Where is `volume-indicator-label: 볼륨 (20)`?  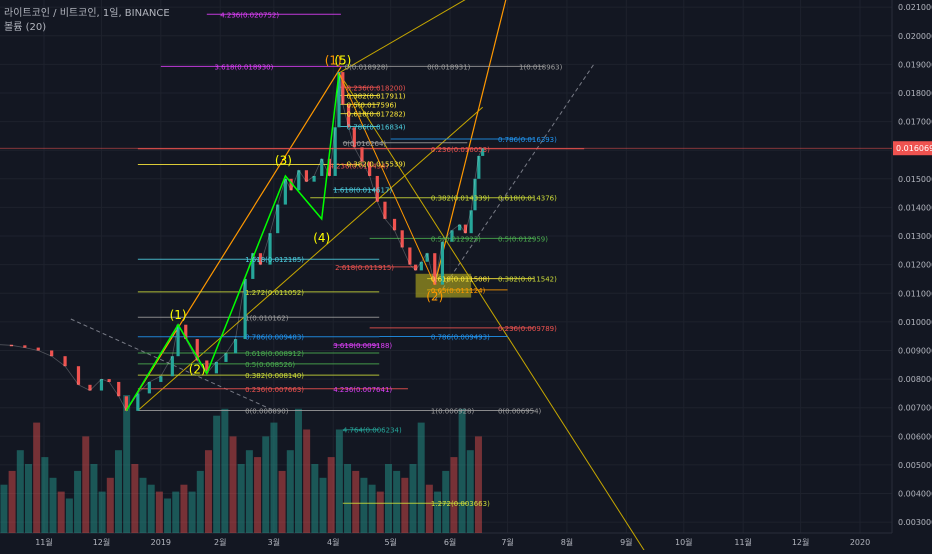
volume-indicator-label: 볼륨 (20) is located at coordinates (25, 27).